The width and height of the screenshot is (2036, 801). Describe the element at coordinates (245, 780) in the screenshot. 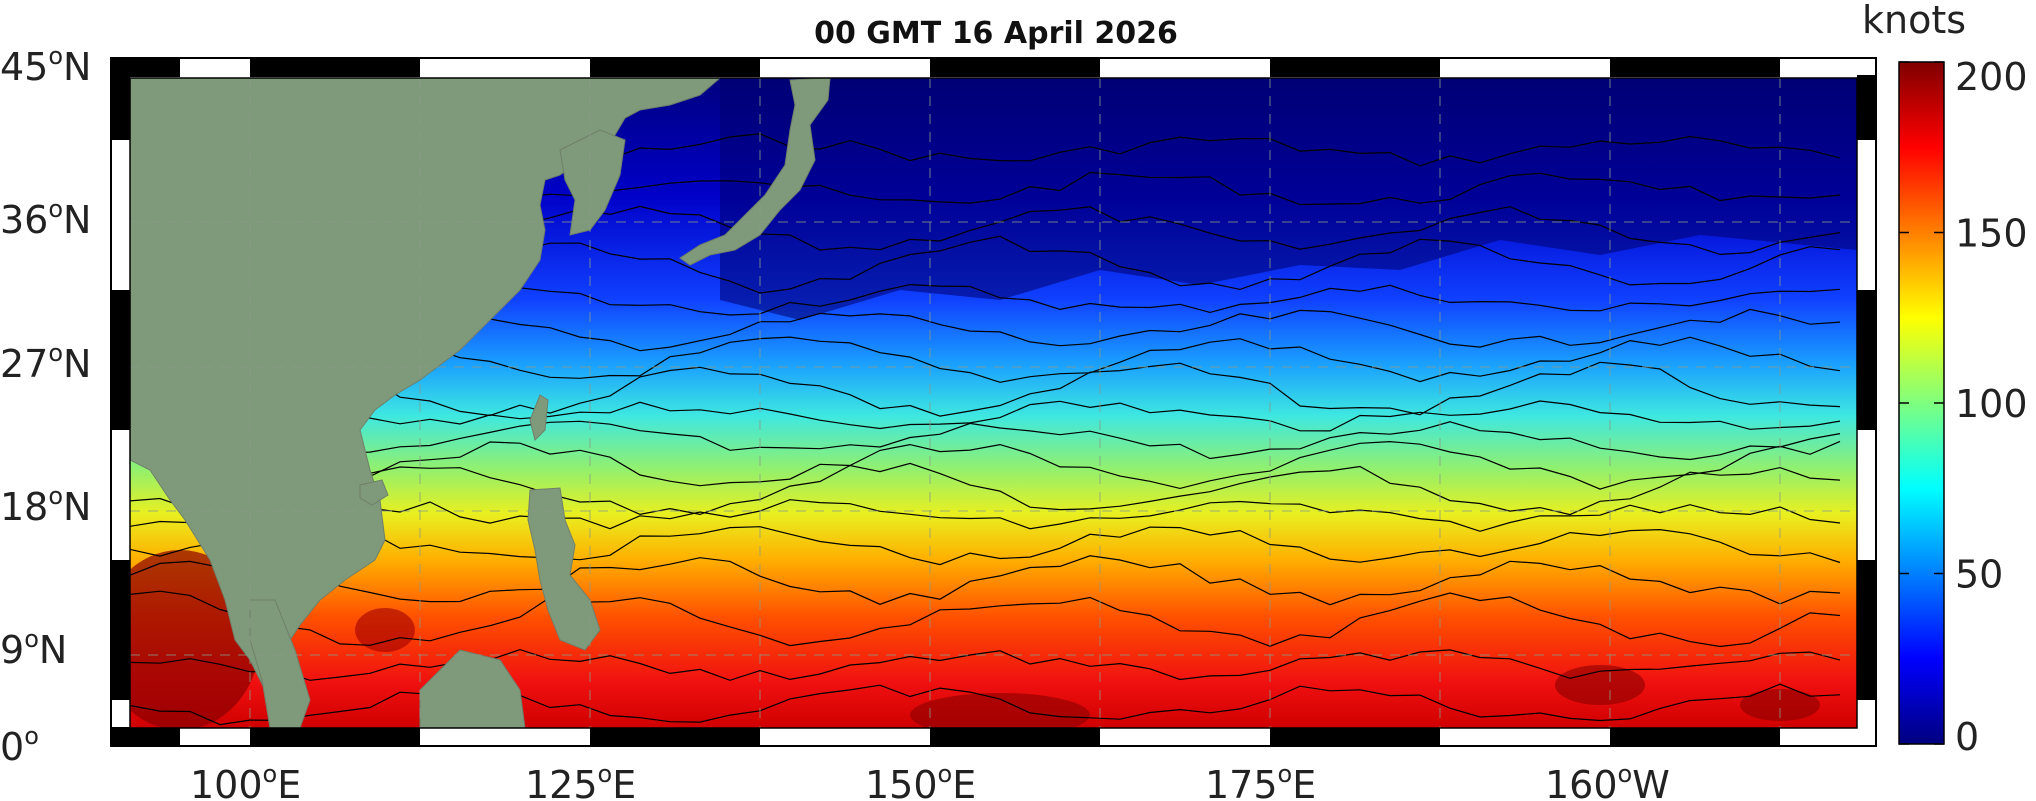

I see `longitude-label: 100oE` at that location.